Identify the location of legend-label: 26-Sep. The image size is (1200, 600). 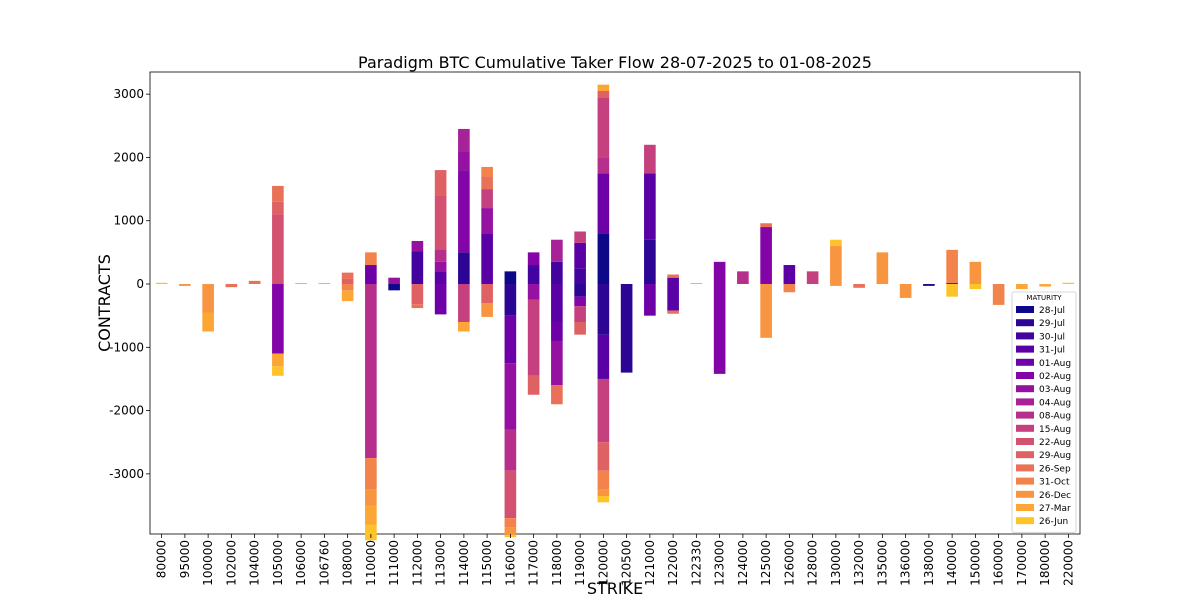
(1055, 469).